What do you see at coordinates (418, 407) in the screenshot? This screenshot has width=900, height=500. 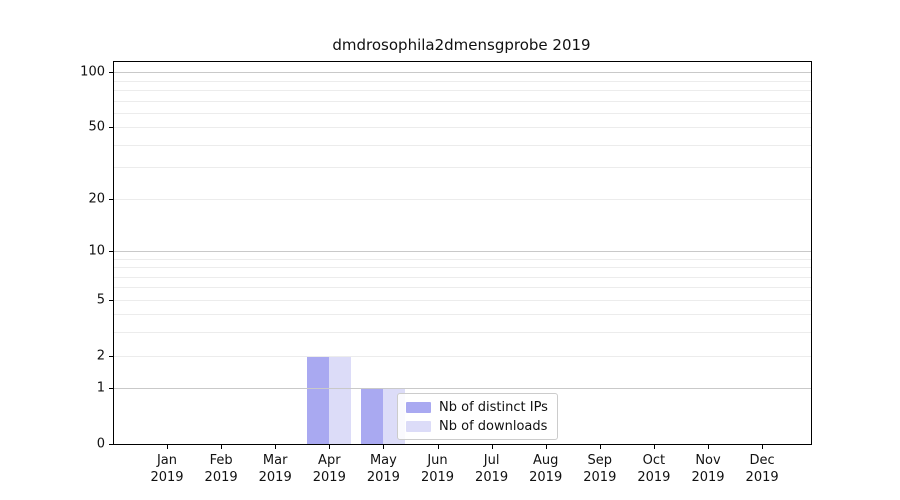 I see `legend-swatch-distinct-ips` at bounding box center [418, 407].